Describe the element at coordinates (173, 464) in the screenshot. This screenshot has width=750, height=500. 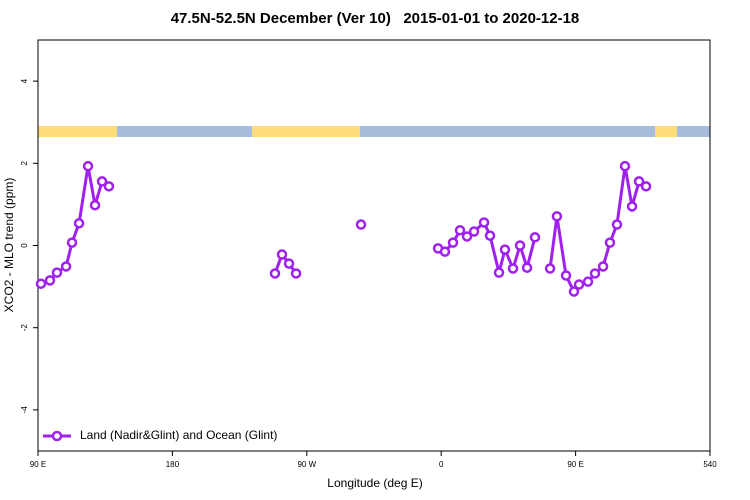
I see `x-tick-label: 180` at that location.